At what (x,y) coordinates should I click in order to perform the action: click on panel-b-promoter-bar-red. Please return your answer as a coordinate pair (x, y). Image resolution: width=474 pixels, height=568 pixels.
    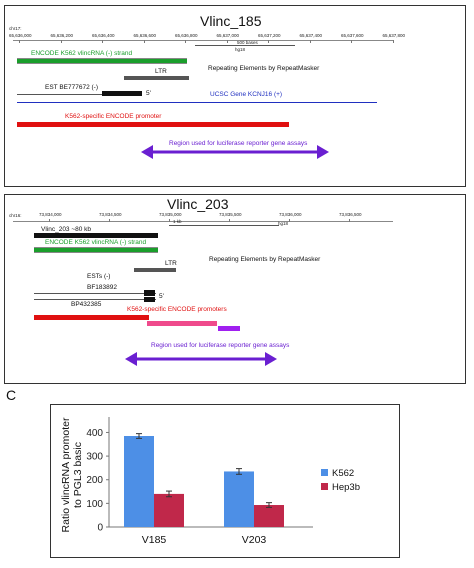
    Looking at the image, I should click on (91, 317).